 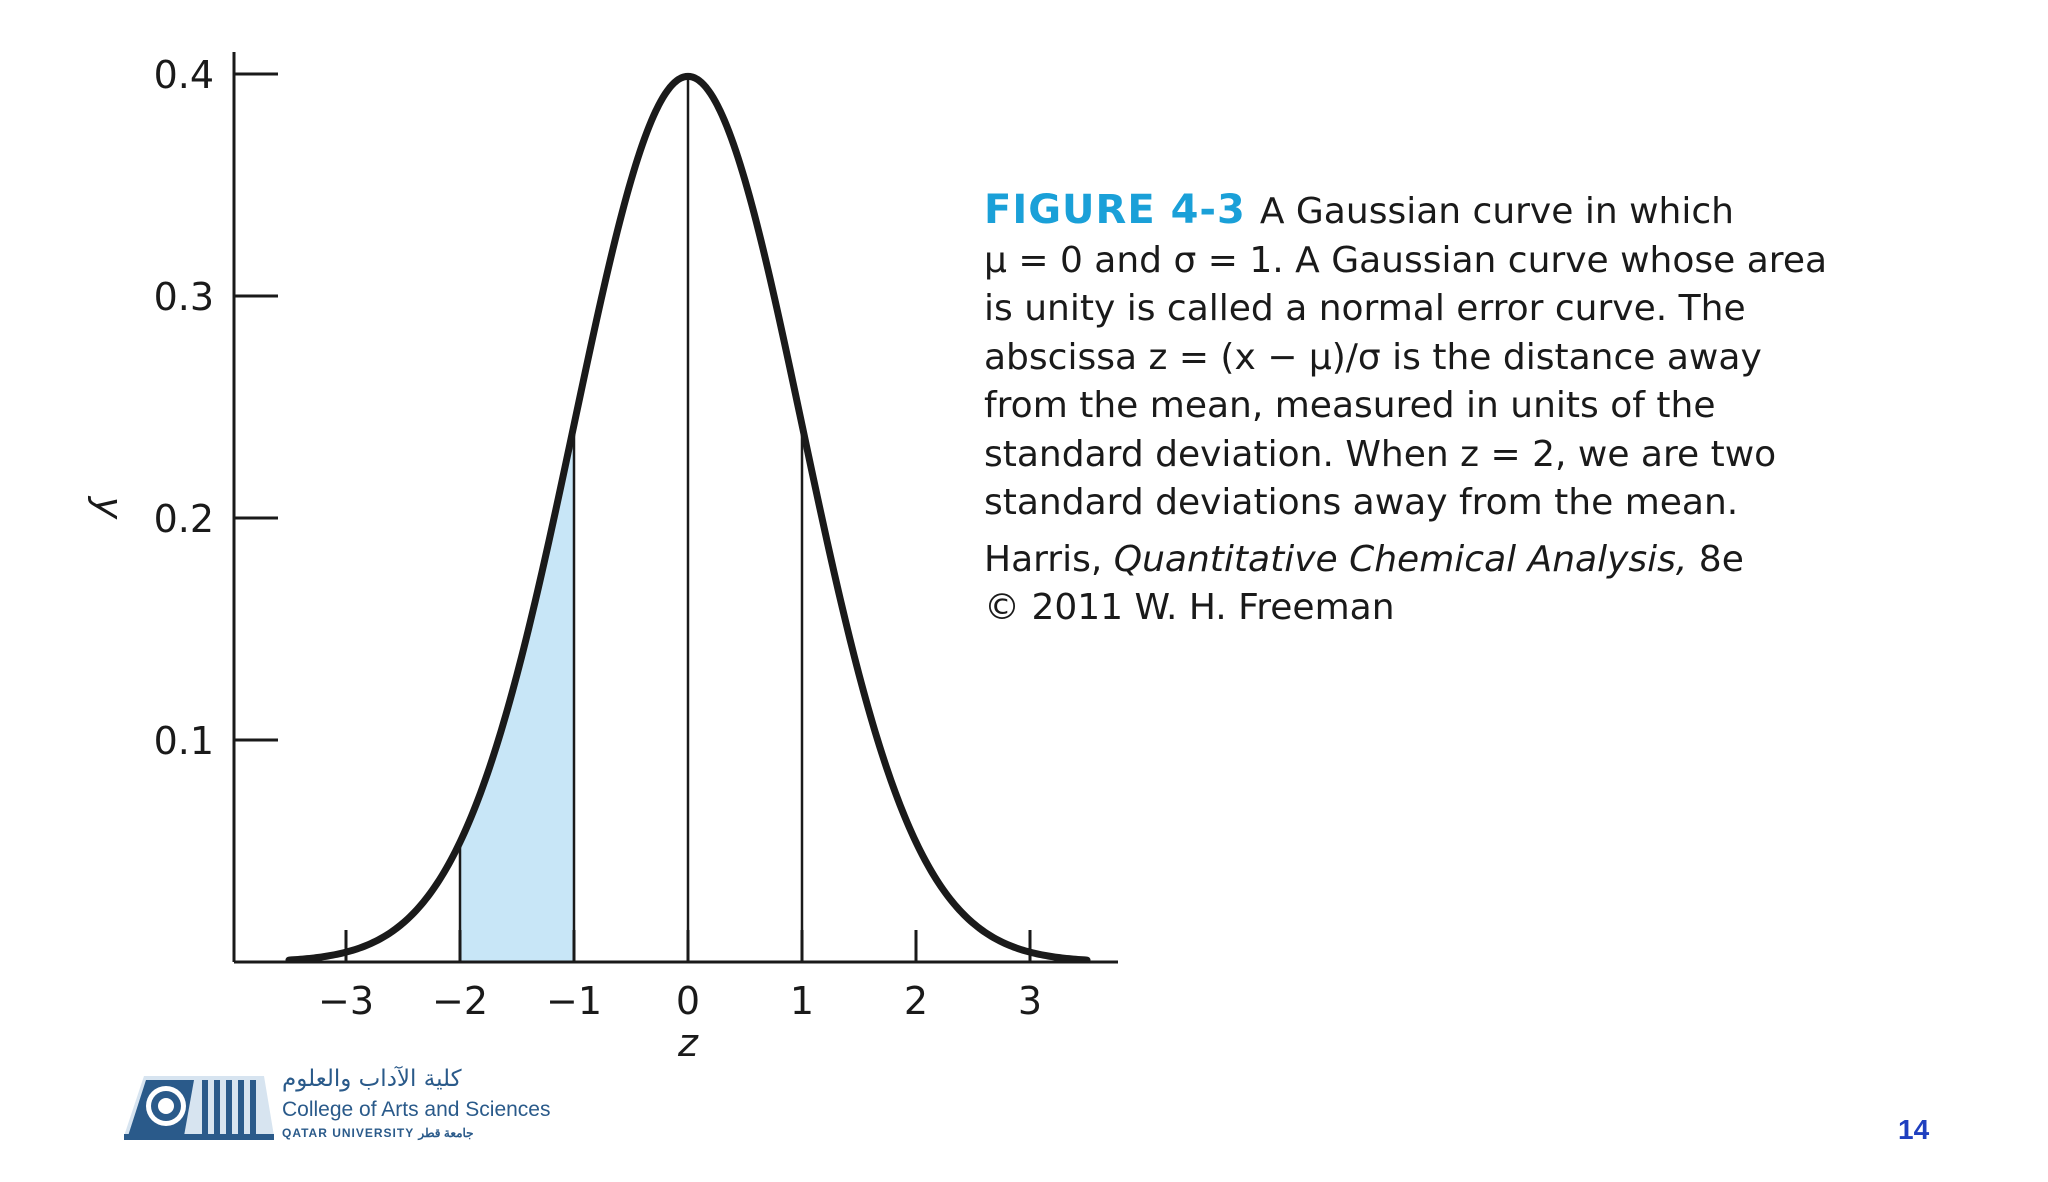 What do you see at coordinates (184, 75) in the screenshot?
I see `y-tick-label: 0.4` at bounding box center [184, 75].